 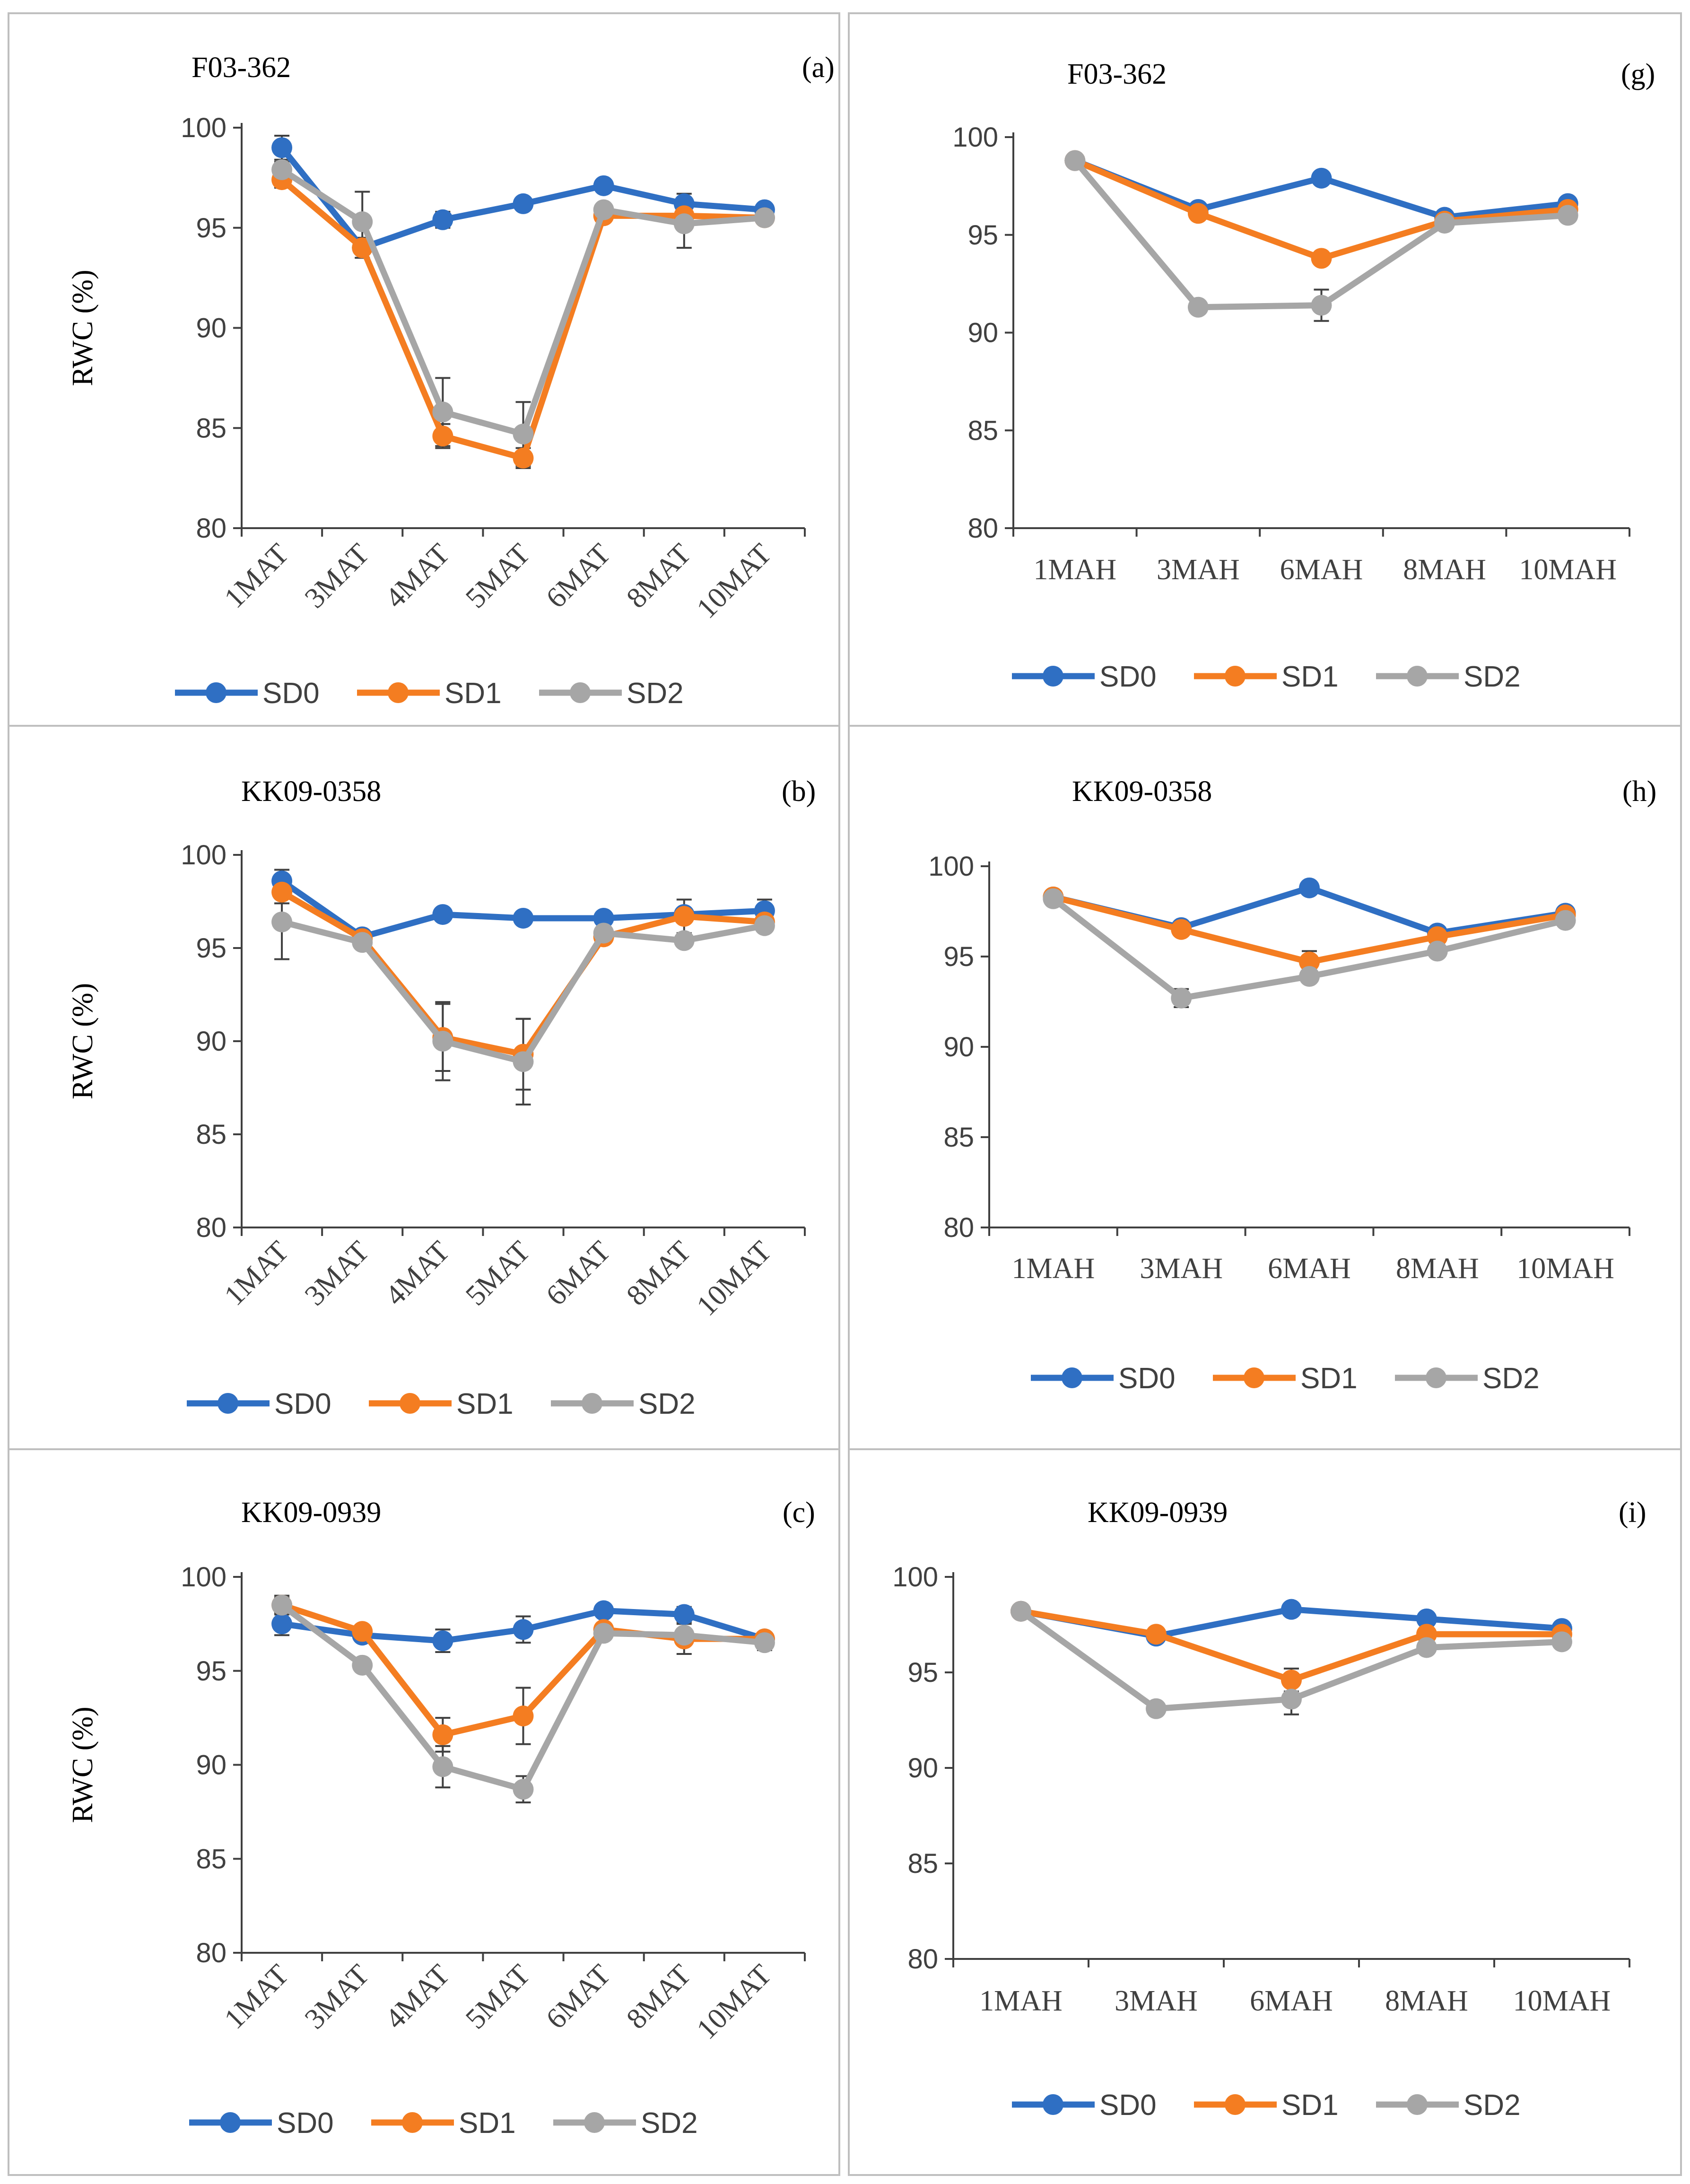 What do you see at coordinates (799, 1513) in the screenshot?
I see `panel-label: (c)` at bounding box center [799, 1513].